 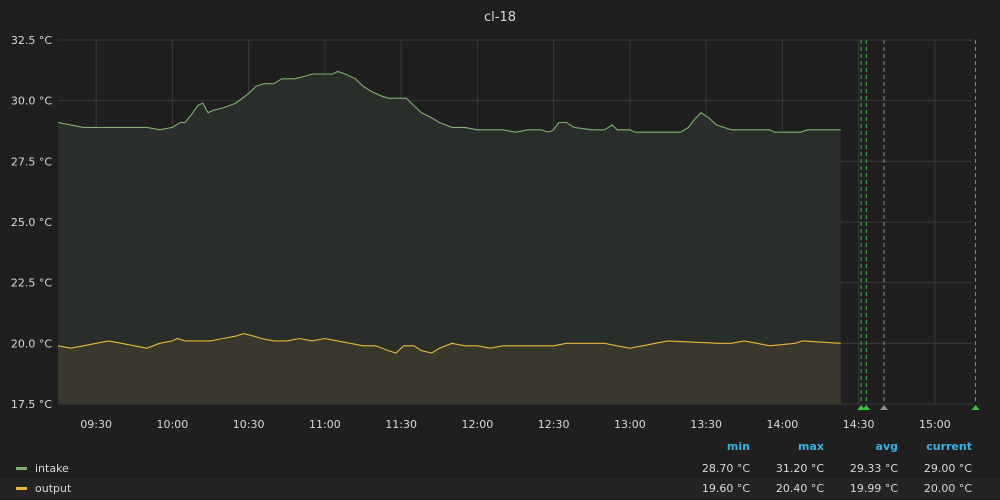 What do you see at coordinates (31, 404) in the screenshot?
I see `y-tick-label: 17.5 °C` at bounding box center [31, 404].